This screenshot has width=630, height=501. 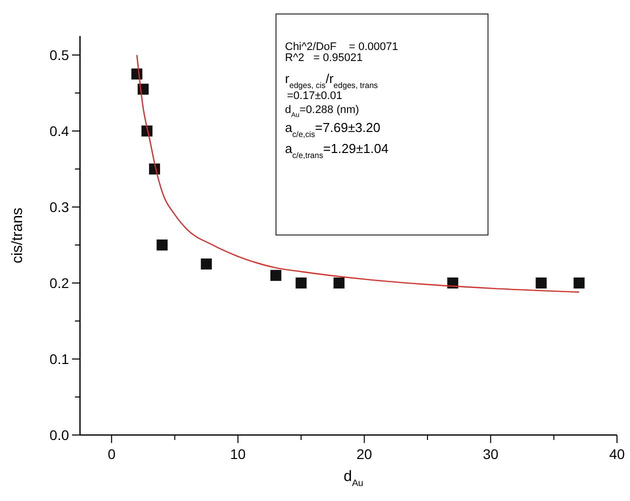 What do you see at coordinates (60, 358) in the screenshot?
I see `y-tick-label: 0.1` at bounding box center [60, 358].